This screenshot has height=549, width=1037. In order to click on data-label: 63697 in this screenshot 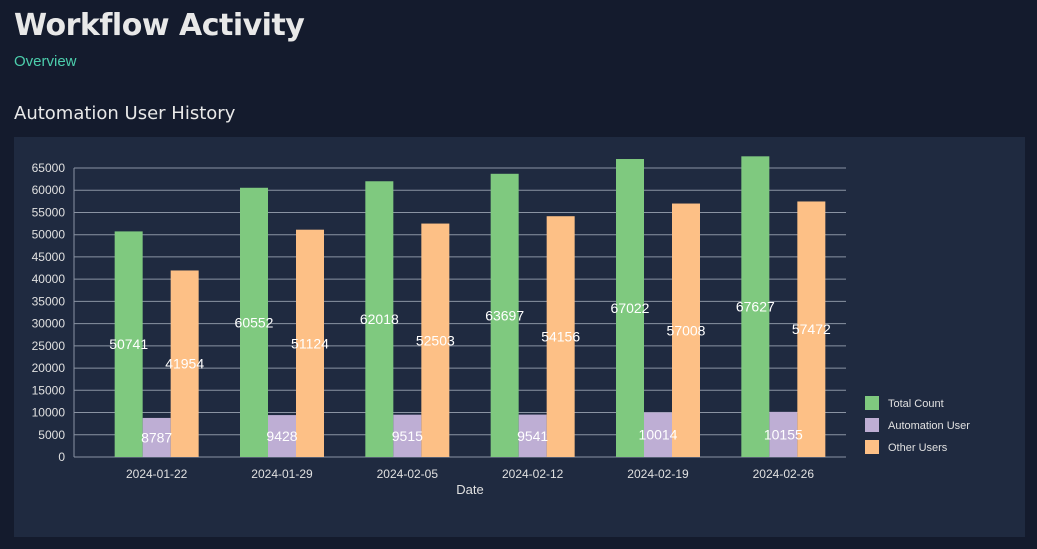, I will do `click(504, 315)`.